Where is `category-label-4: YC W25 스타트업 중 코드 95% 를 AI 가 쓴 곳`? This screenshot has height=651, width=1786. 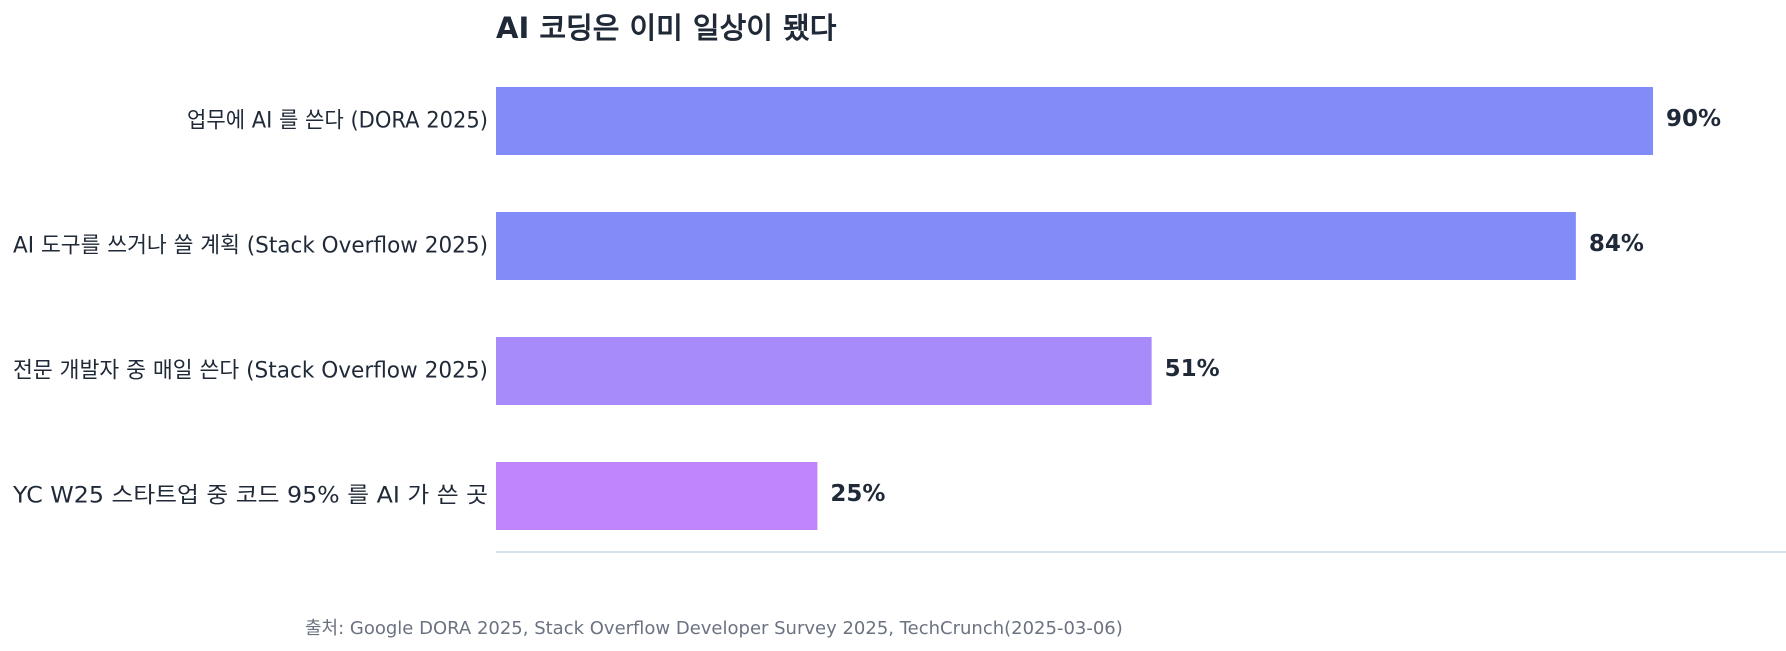 category-label-4: YC W25 스타트업 중 코드 95% 를 AI 가 쓴 곳 is located at coordinates (250, 496).